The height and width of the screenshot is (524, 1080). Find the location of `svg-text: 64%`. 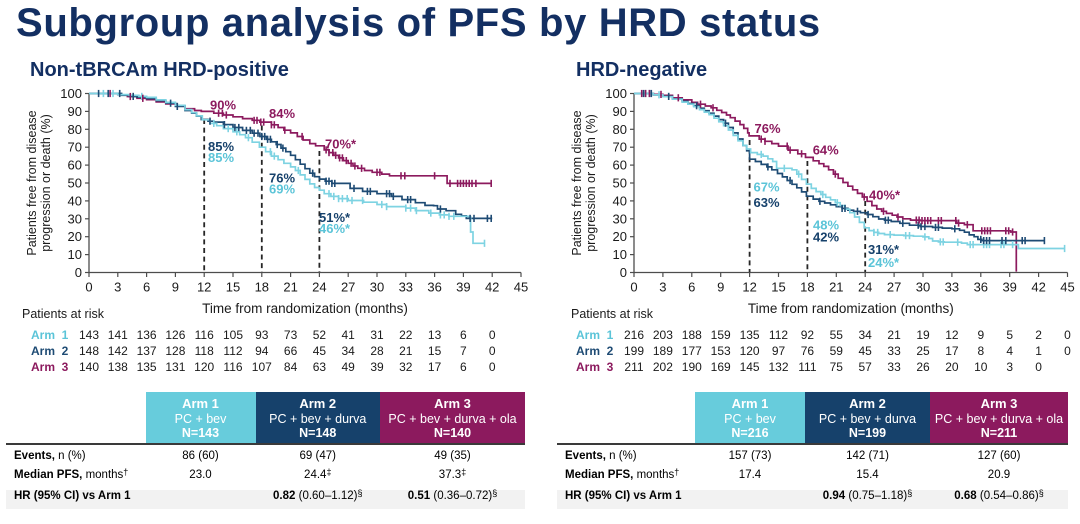

svg-text: 64% is located at coordinates (826, 150).